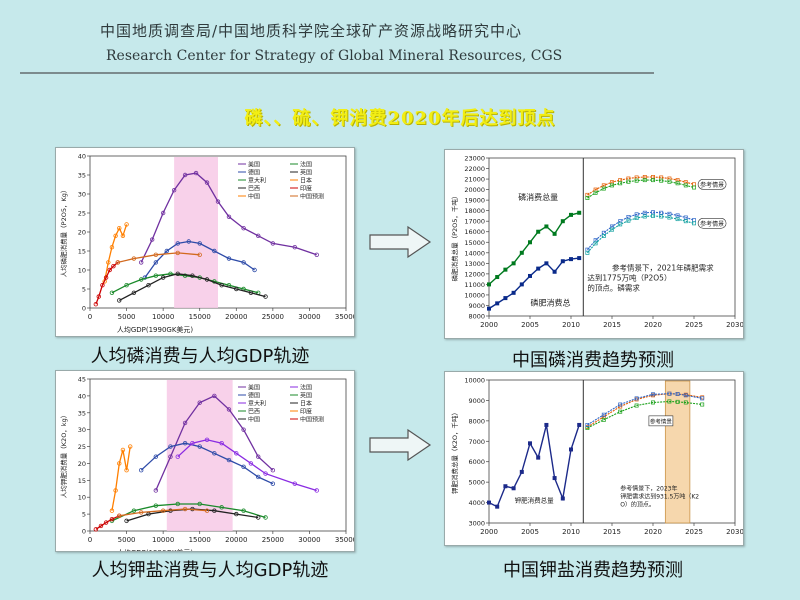  I want to click on legend-entry: 中国预测, so click(312, 197).